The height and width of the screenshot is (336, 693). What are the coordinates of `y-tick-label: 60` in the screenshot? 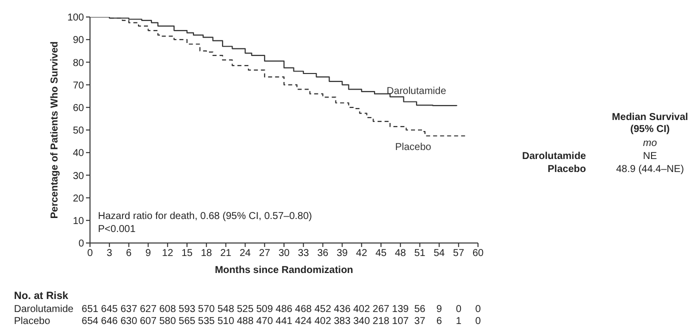 It's located at (78, 108).